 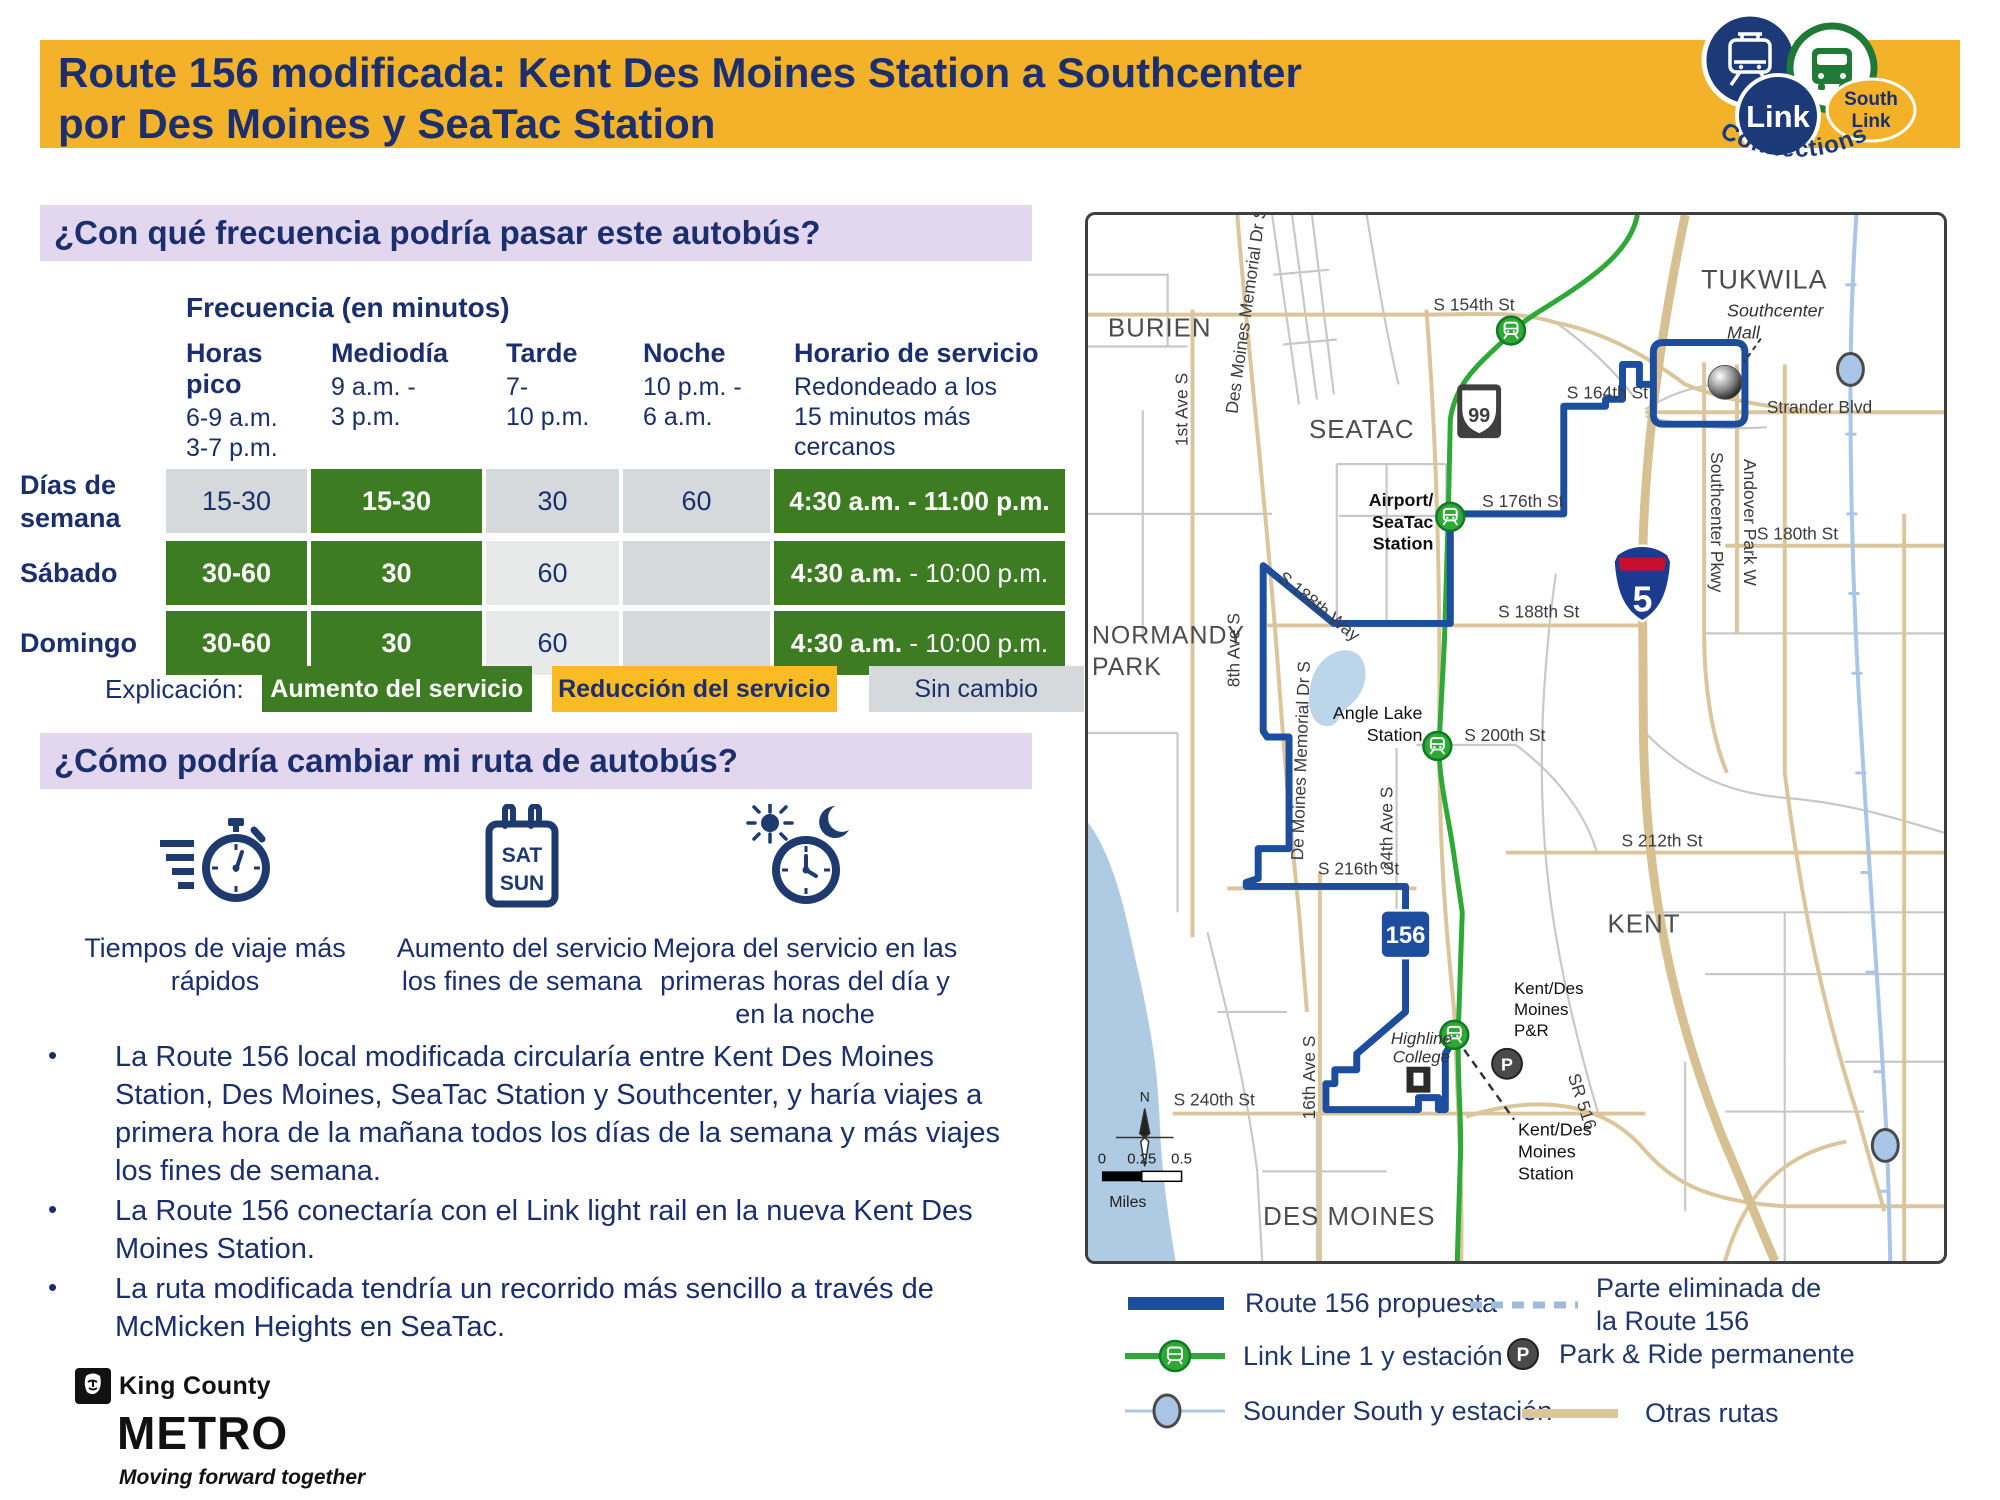 What do you see at coordinates (1870, 121) in the screenshot?
I see `south-link-label-2: Link` at bounding box center [1870, 121].